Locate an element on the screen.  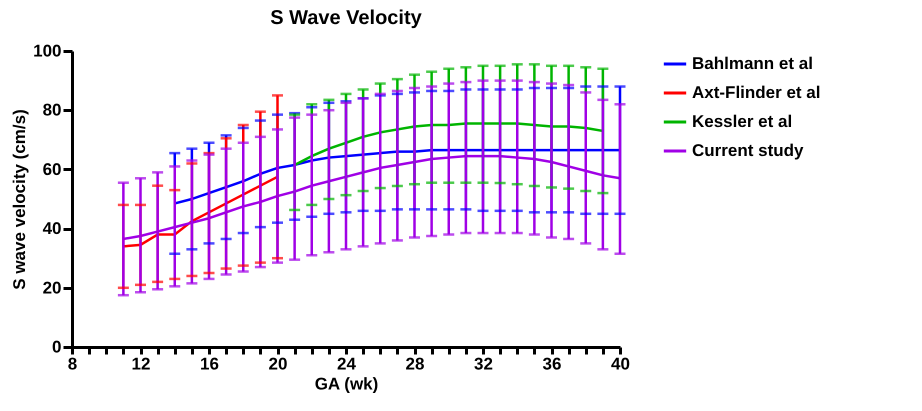
x-tick-label: 36 is located at coordinates (552, 364).